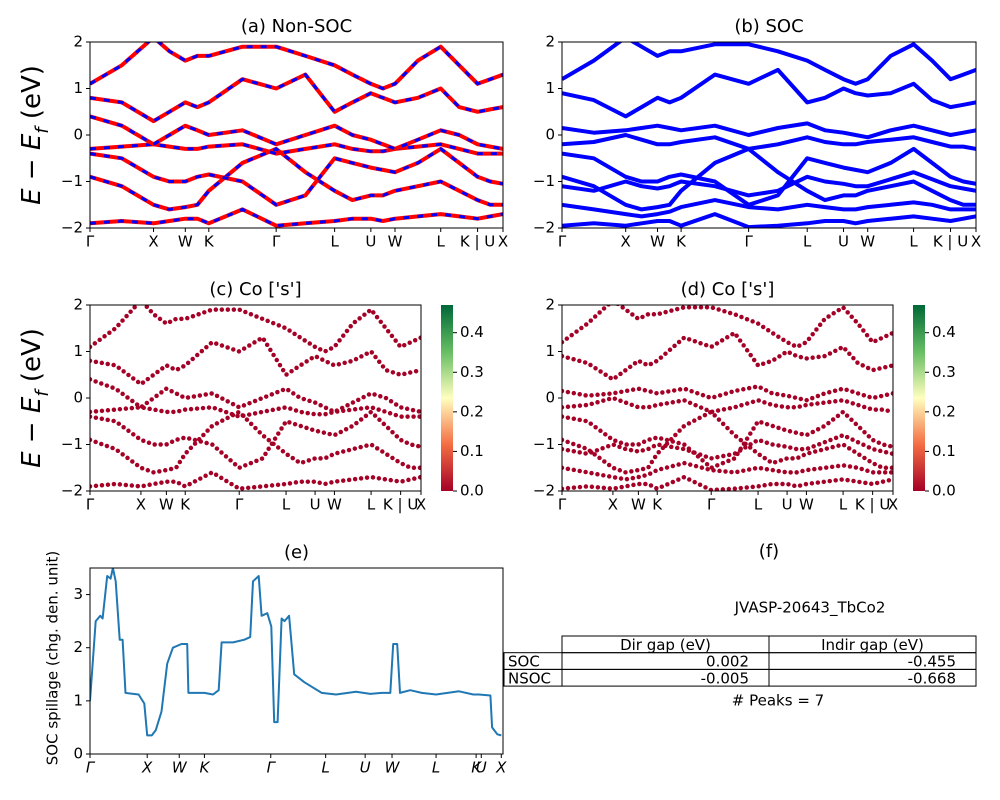 The width and height of the screenshot is (1000, 800). Describe the element at coordinates (42, 392) in the screenshot. I see `y-axis-label-part: f` at that location.